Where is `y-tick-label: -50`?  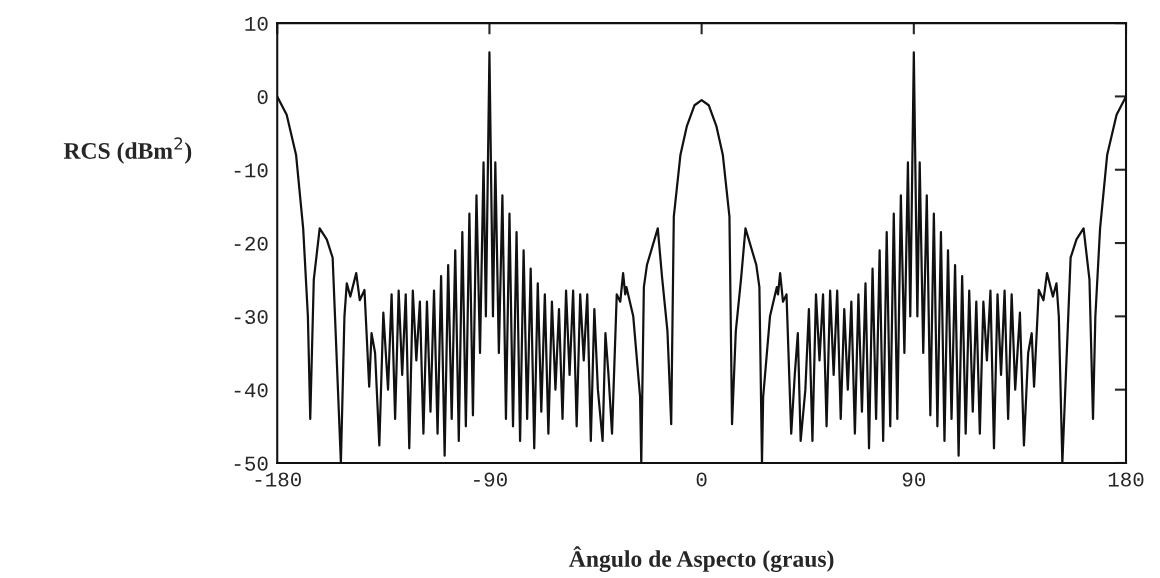
y-tick-label: -50 is located at coordinates (251, 463).